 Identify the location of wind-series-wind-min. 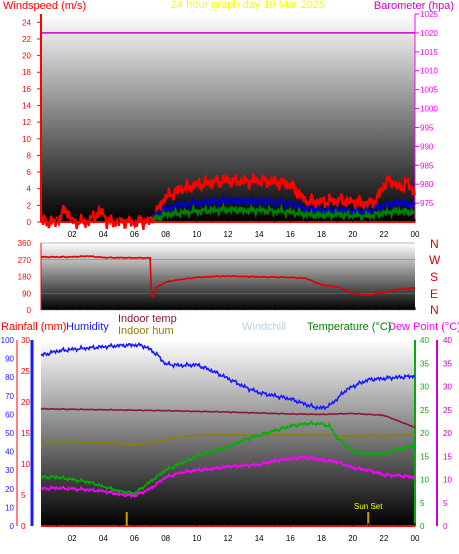
(284, 213).